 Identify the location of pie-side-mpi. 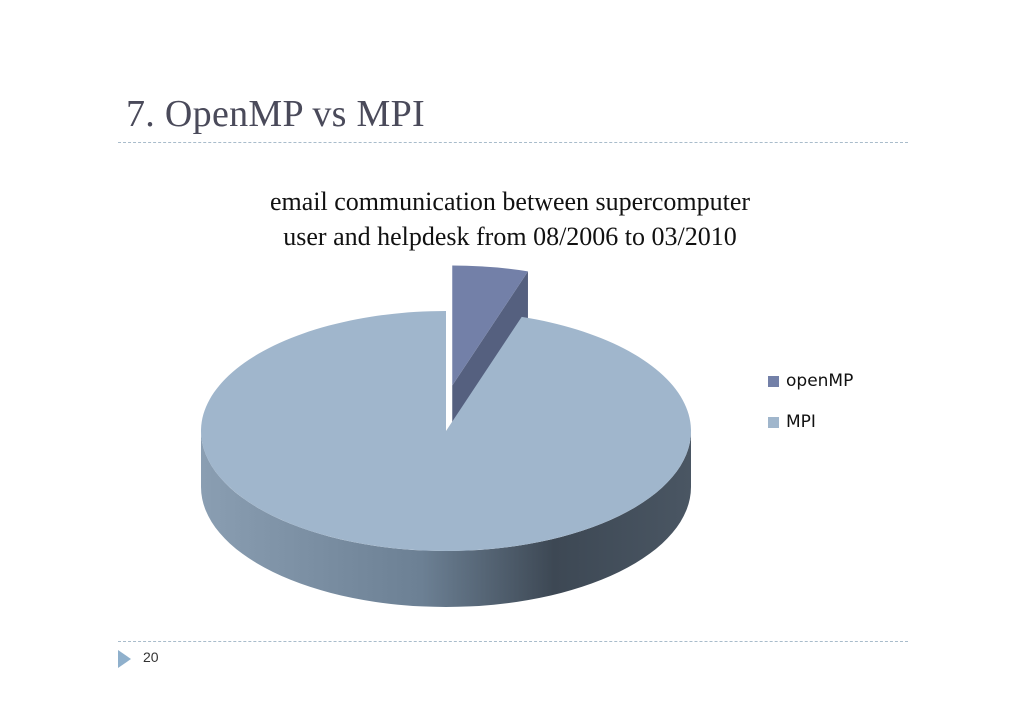
(446, 519).